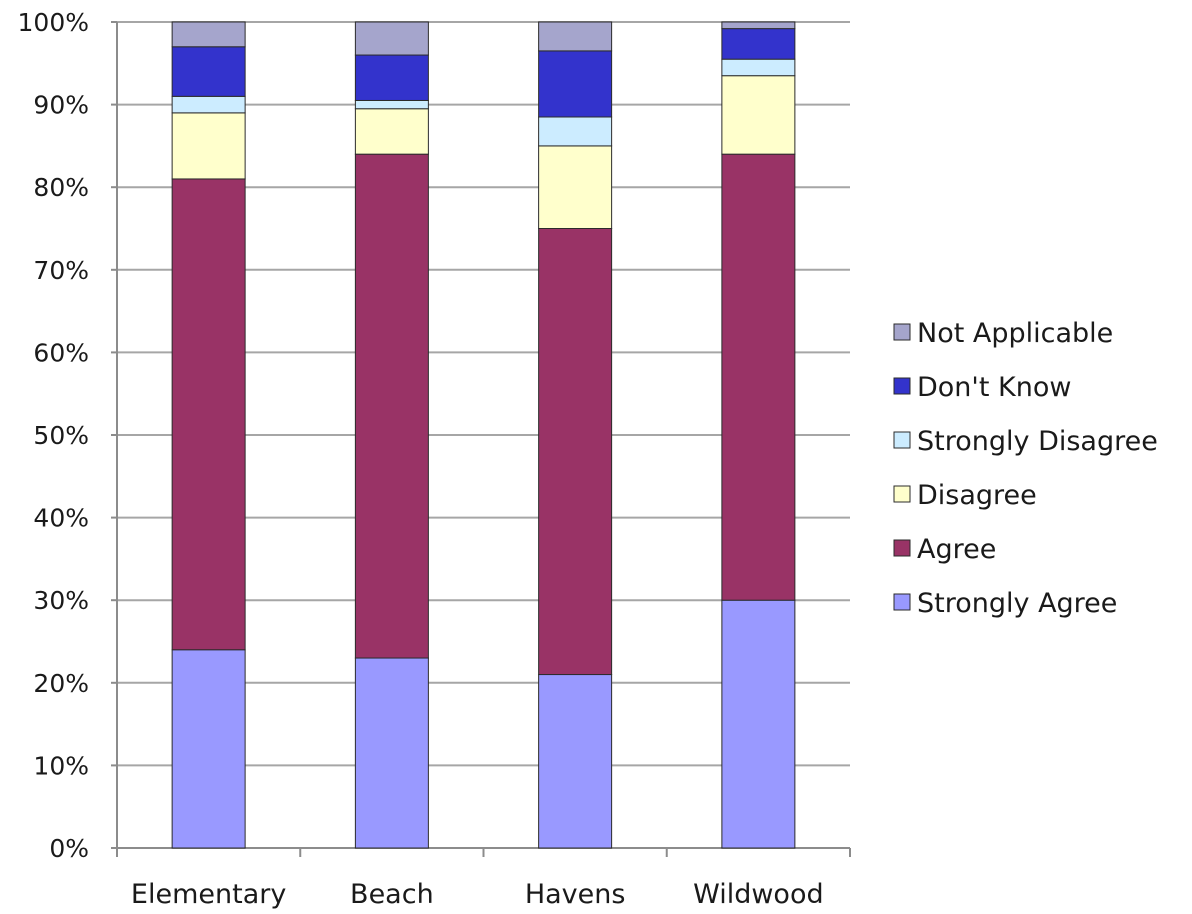 Image resolution: width=1192 pixels, height=914 pixels. I want to click on y-tick-label: 70%, so click(61, 270).